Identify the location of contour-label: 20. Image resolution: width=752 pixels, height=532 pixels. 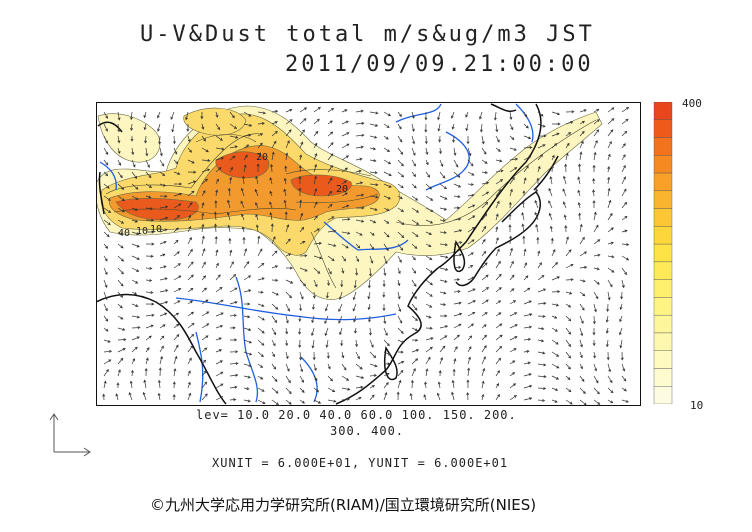
(342, 189).